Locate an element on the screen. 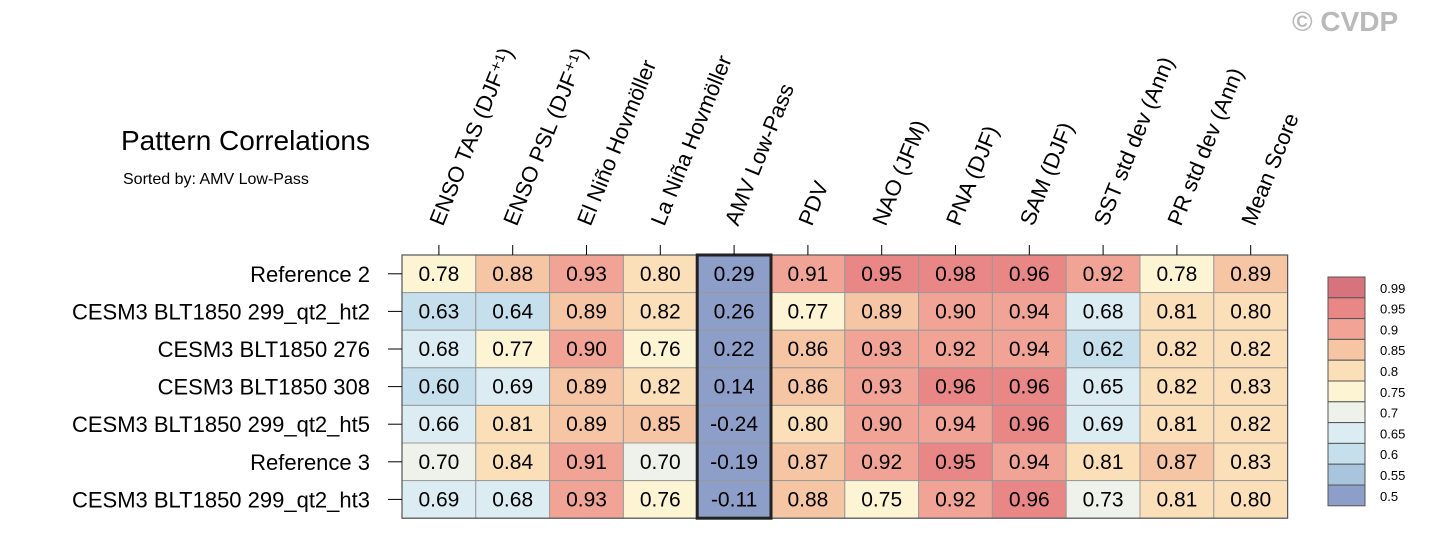  cell-value-label: 0.29 is located at coordinates (734, 274).